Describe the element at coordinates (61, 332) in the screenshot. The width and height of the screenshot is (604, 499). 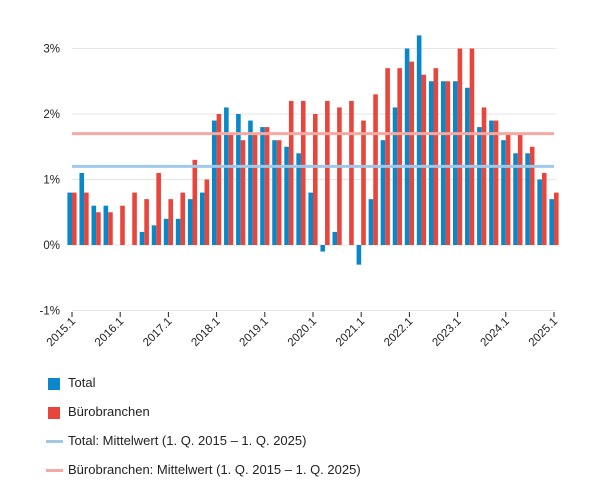
I see `x-tick-label: 2015.1` at that location.